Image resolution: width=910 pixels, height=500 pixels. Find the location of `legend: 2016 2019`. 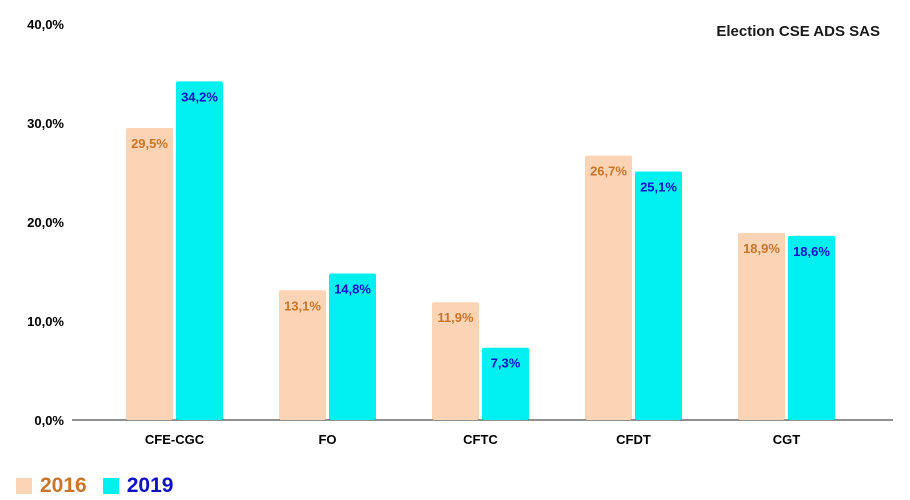

legend: 2016 2019 is located at coordinates (102, 486).